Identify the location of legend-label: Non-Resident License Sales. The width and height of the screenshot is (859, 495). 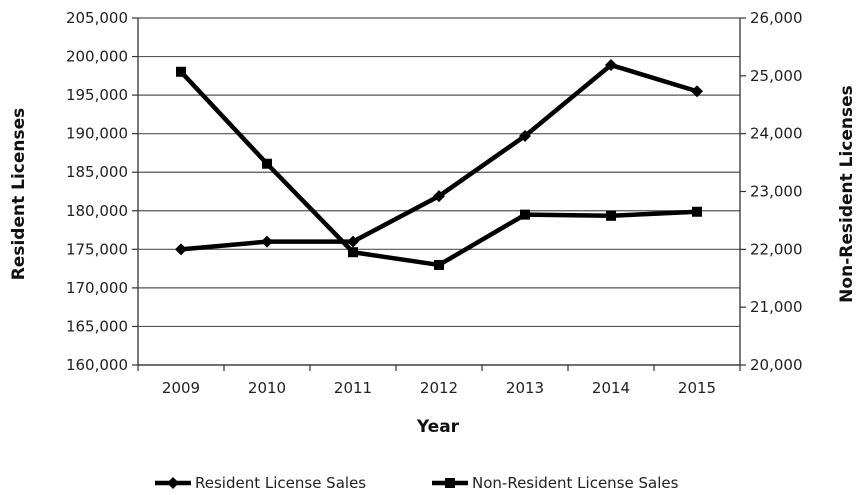
(575, 483).